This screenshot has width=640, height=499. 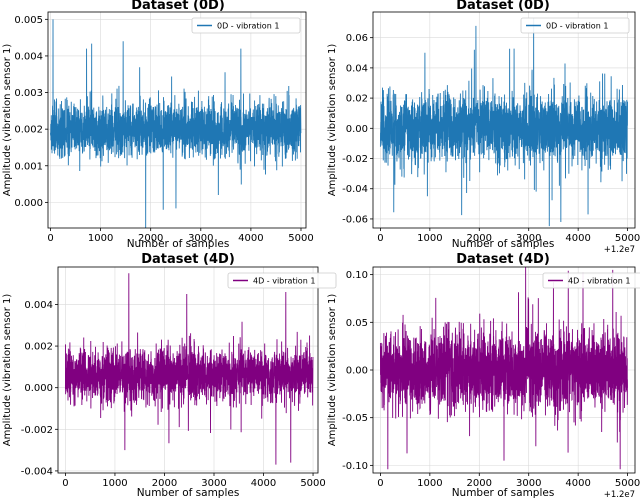 What do you see at coordinates (355, 189) in the screenshot?
I see `y-tick-label: -0.04` at bounding box center [355, 189].